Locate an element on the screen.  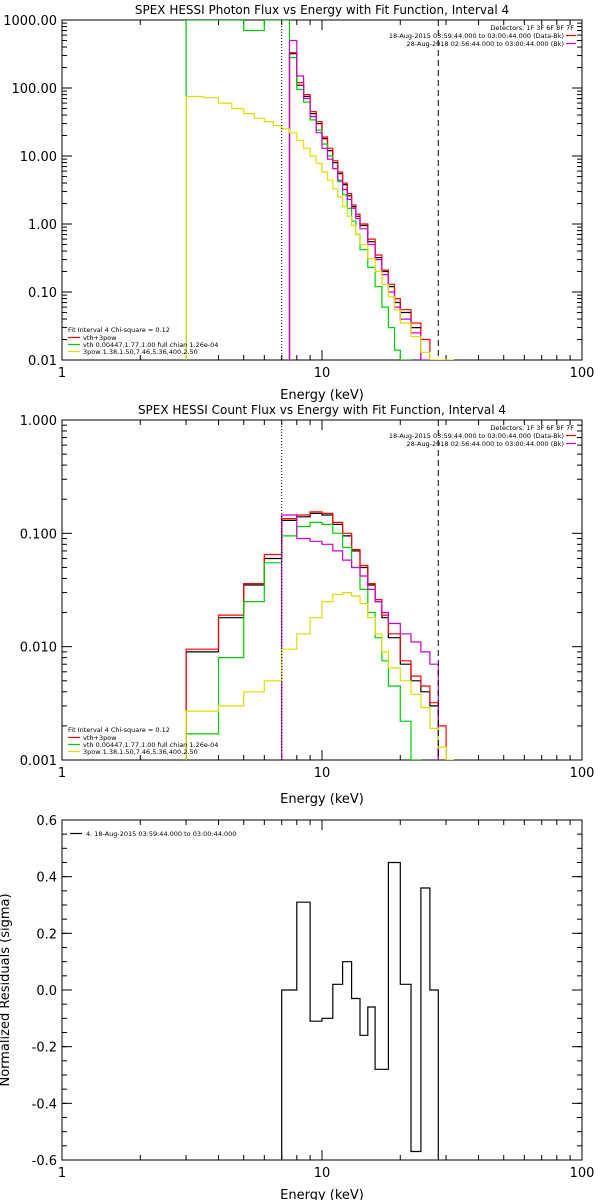
y-tick-label: 100.00 is located at coordinates (35, 89).